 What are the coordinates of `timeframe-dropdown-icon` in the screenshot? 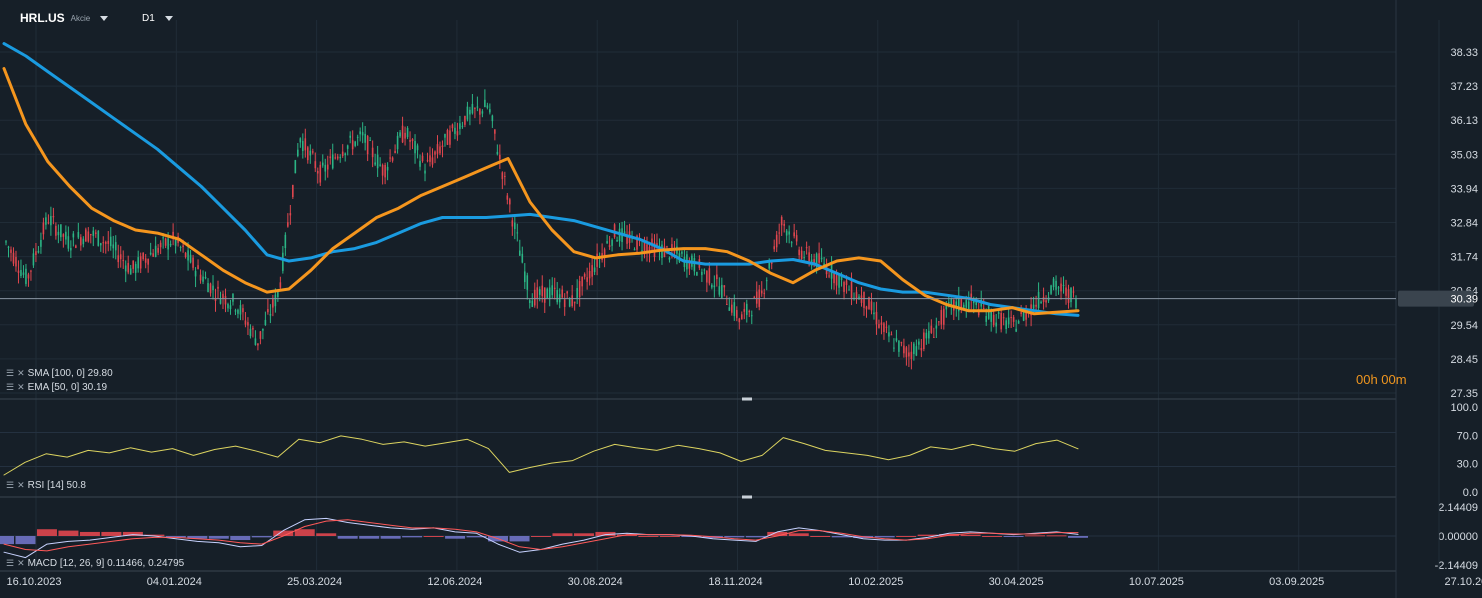 It's located at (168, 18).